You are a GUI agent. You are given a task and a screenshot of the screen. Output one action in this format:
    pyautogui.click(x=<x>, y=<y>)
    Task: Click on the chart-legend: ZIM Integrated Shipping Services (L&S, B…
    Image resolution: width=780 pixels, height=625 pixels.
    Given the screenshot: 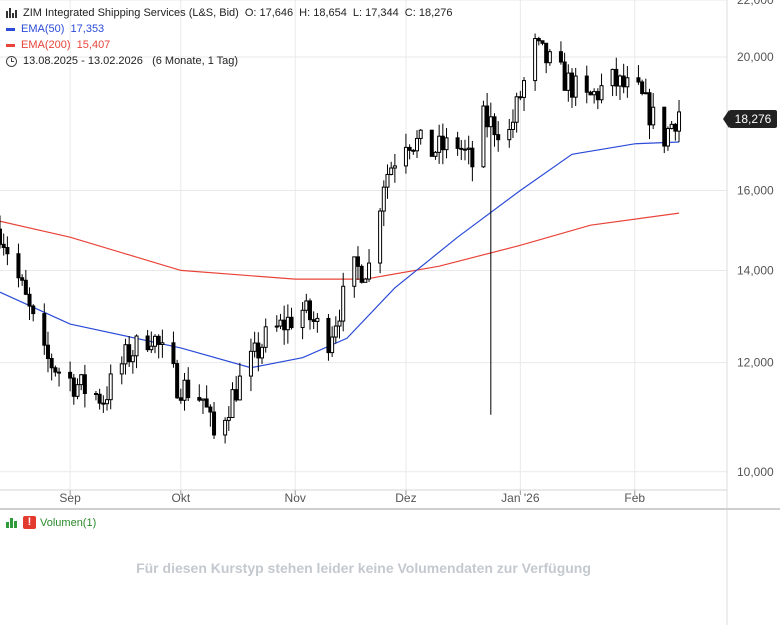 What is the action you would take?
    pyautogui.click(x=229, y=37)
    